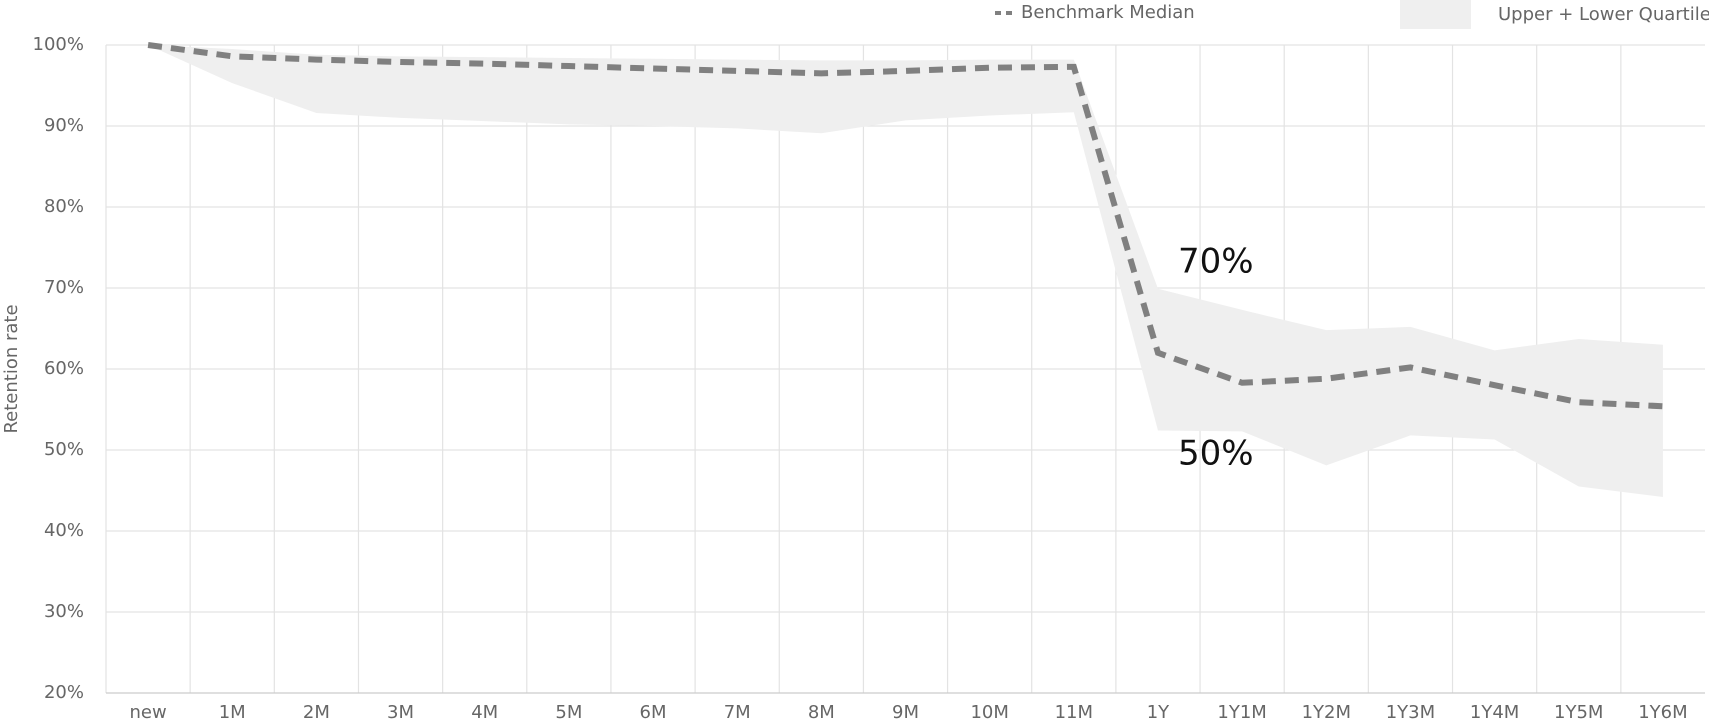 Image resolution: width=1709 pixels, height=725 pixels. Describe the element at coordinates (1108, 12) in the screenshot. I see `legend-label: Benchmark Median` at that location.